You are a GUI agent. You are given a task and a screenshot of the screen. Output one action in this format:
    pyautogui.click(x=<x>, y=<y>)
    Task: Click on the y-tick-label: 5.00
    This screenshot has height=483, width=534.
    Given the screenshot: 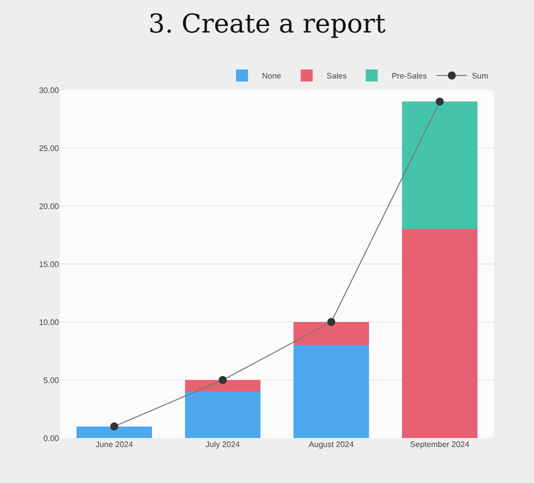 What is the action you would take?
    pyautogui.click(x=51, y=380)
    